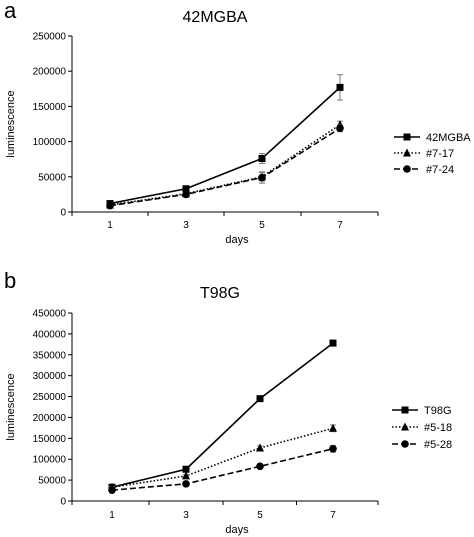 The image size is (474, 537). Describe the element at coordinates (10, 280) in the screenshot. I see `panel-letter: b` at that location.